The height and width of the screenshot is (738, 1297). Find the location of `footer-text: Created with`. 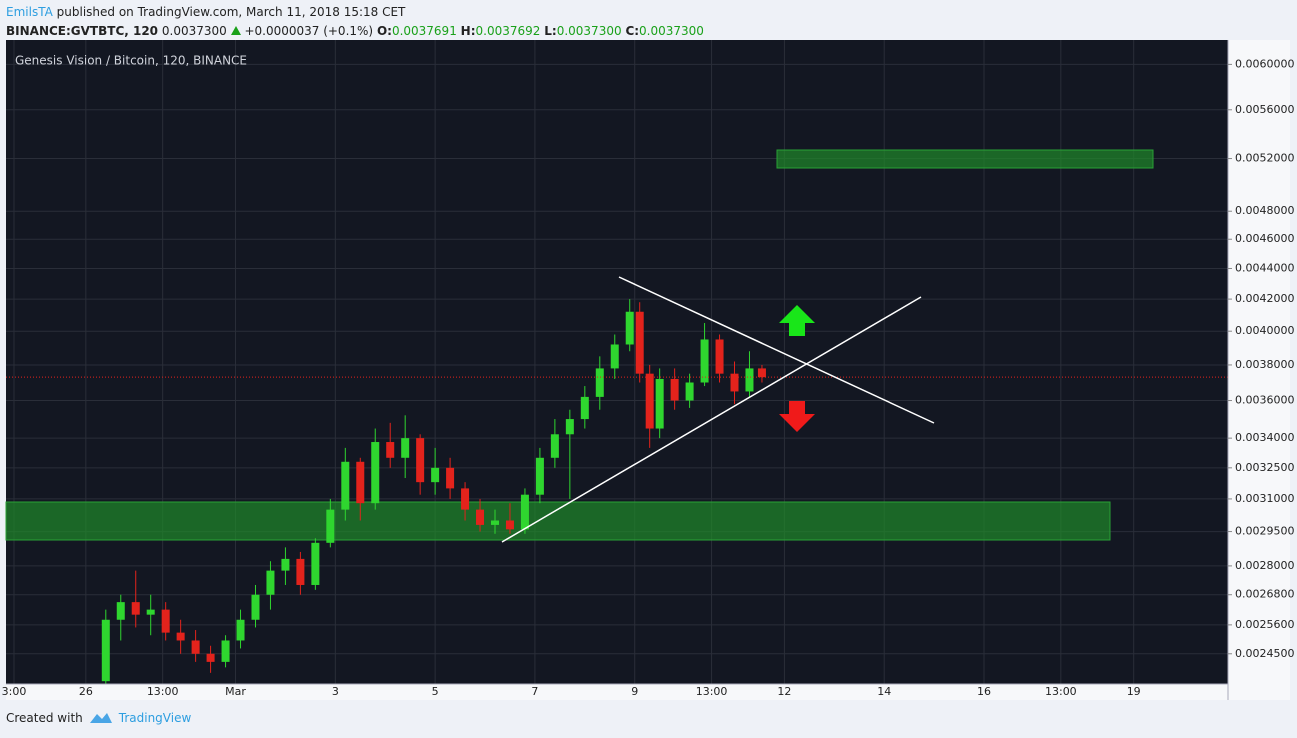

footer-text: Created with is located at coordinates (44, 718).